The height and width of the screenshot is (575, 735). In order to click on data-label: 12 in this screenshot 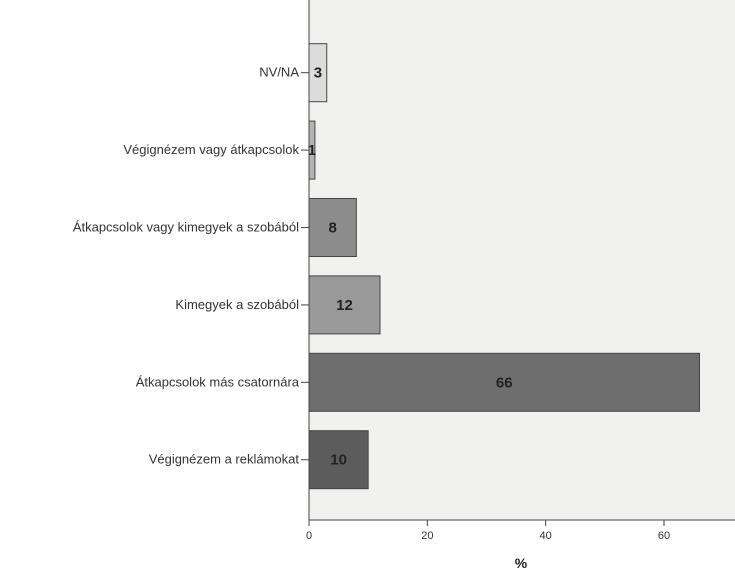, I will do `click(344, 305)`.